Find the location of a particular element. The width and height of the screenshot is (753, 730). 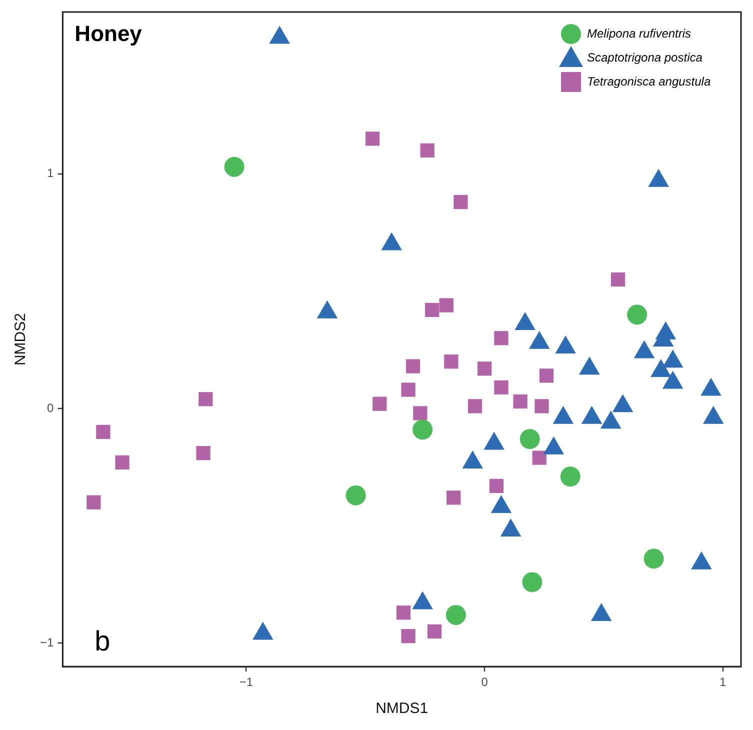

x-tick-label: 0 is located at coordinates (484, 682).